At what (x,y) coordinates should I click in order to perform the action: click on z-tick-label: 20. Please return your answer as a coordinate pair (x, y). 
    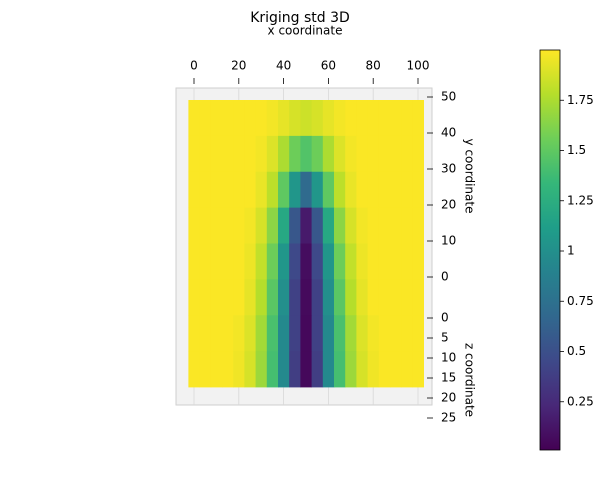
    Looking at the image, I should click on (448, 398).